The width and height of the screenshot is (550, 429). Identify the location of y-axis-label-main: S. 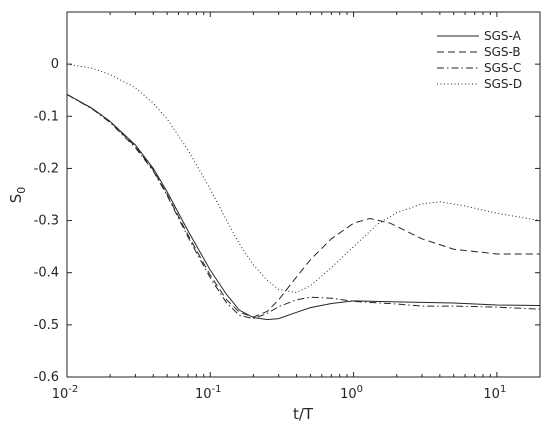
(16, 199).